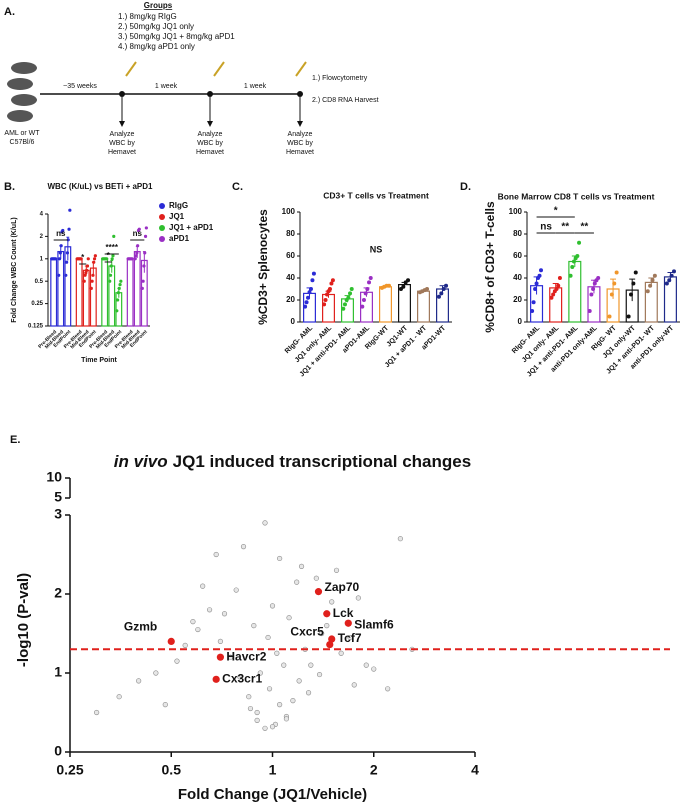  I want to click on y-axis-label: %CD3+ Splenocytes, so click(263, 267).